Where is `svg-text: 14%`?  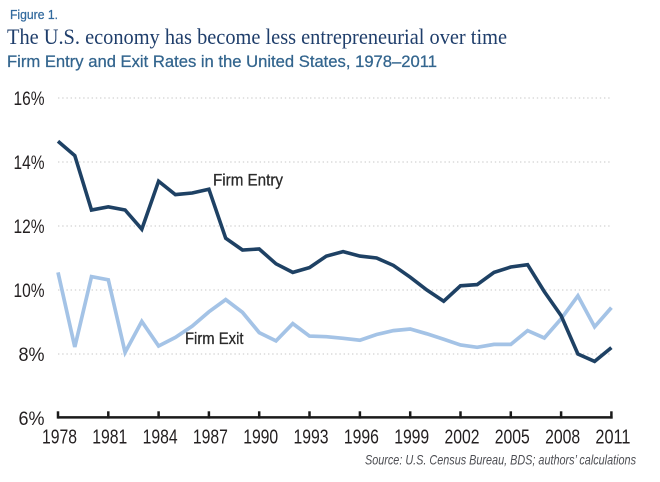
svg-text: 14% is located at coordinates (29, 163).